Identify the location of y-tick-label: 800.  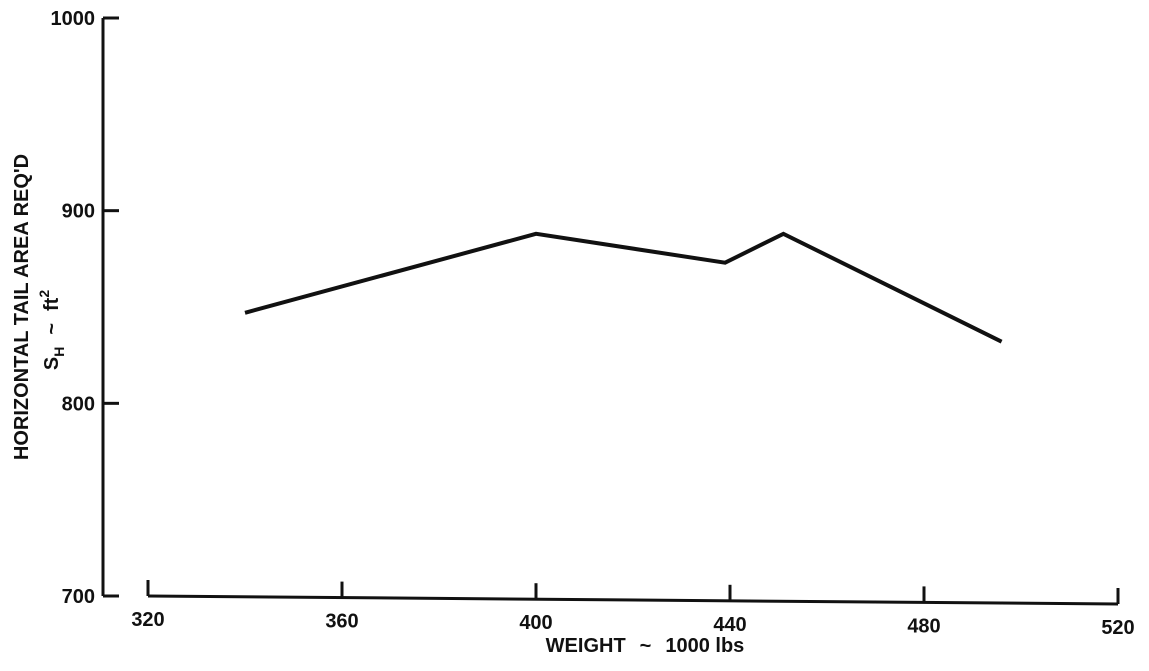
(78, 404).